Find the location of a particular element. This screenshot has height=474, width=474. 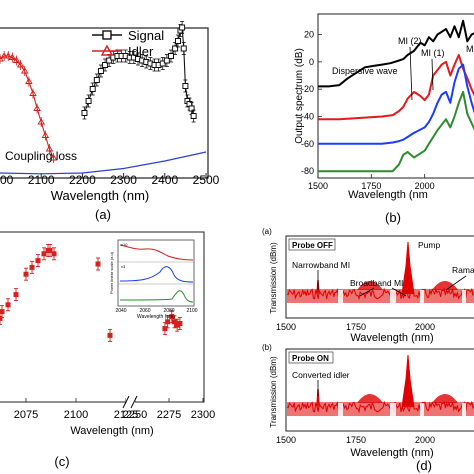

panel-b-trace-black is located at coordinates (396, 53).